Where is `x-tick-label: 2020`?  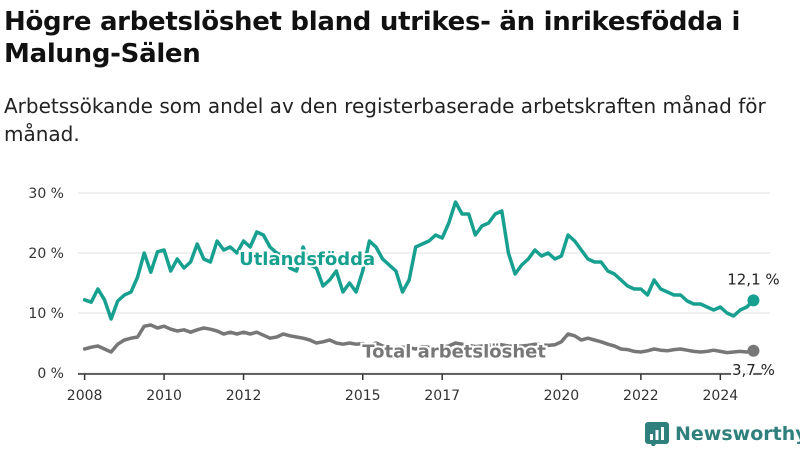 x-tick-label: 2020 is located at coordinates (562, 396).